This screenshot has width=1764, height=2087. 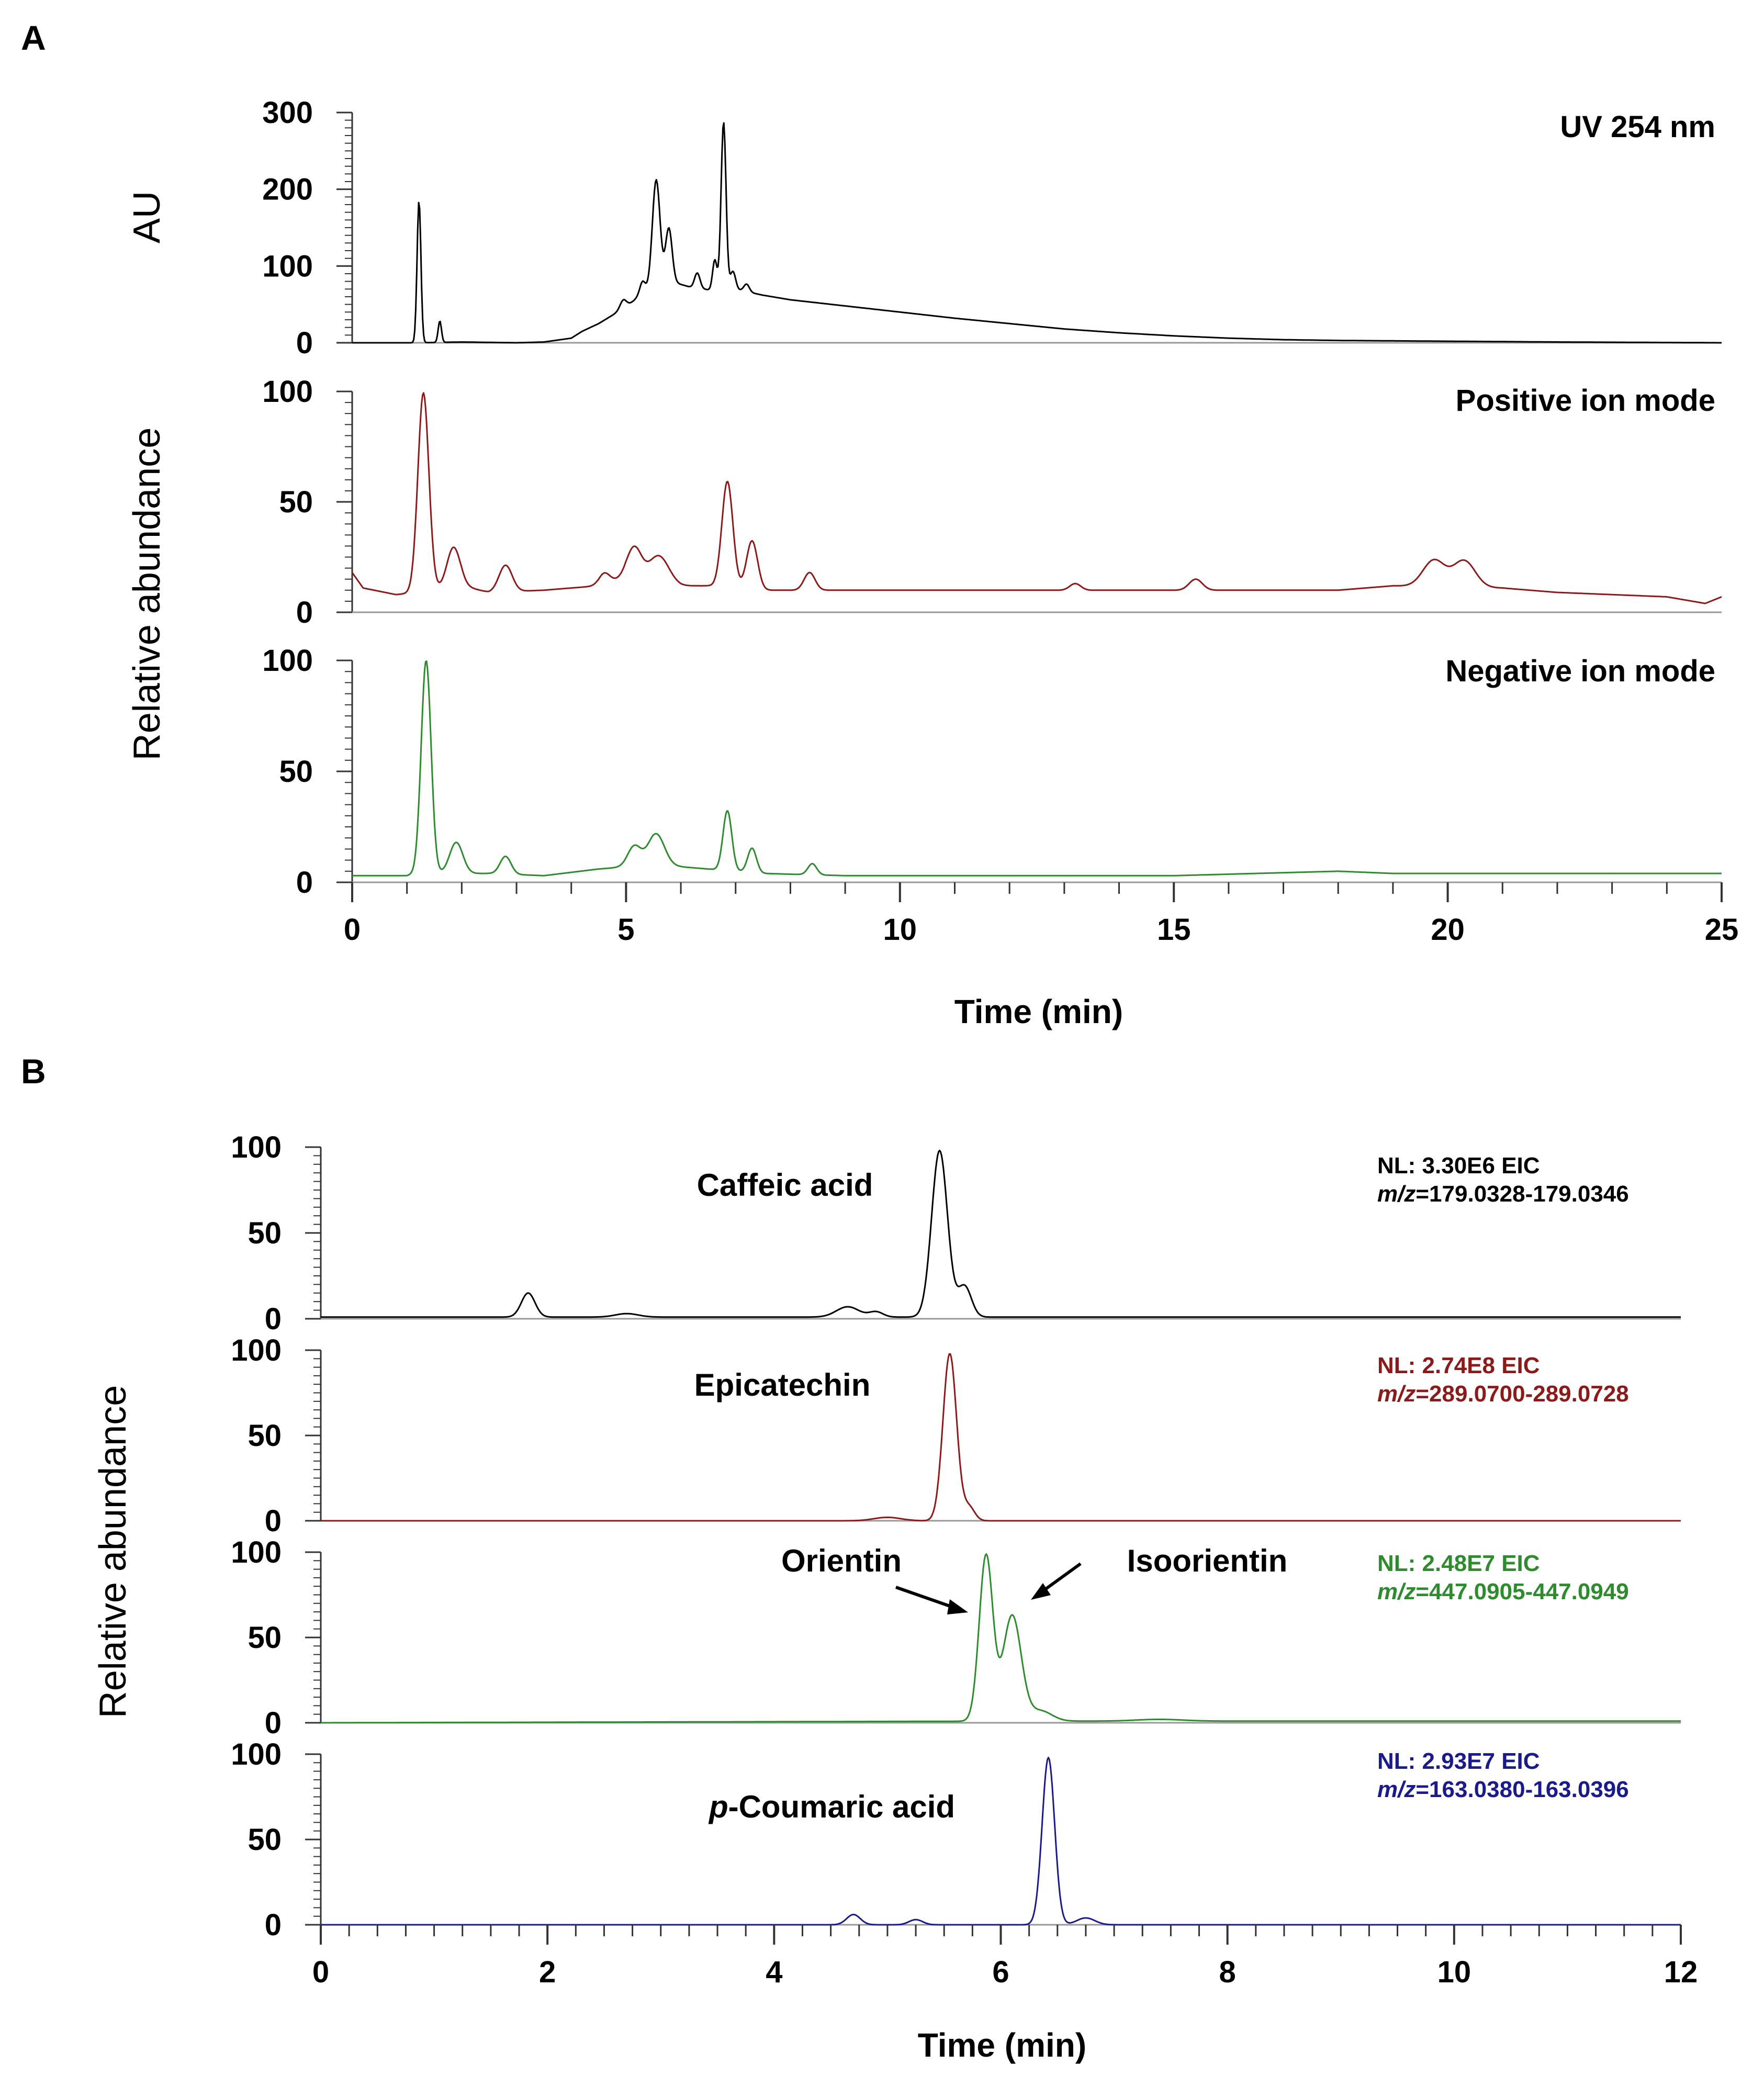 What do you see at coordinates (547, 1972) in the screenshot?
I see `panel-b-sub3-x-tick-label: 2` at bounding box center [547, 1972].